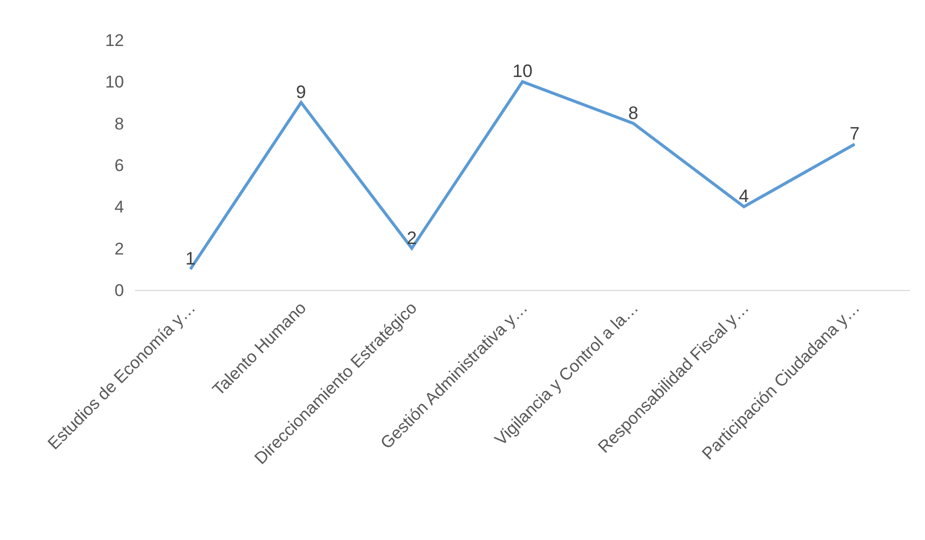 The height and width of the screenshot is (540, 925). What do you see at coordinates (119, 248) in the screenshot?
I see `y-tick-label: 2` at bounding box center [119, 248].